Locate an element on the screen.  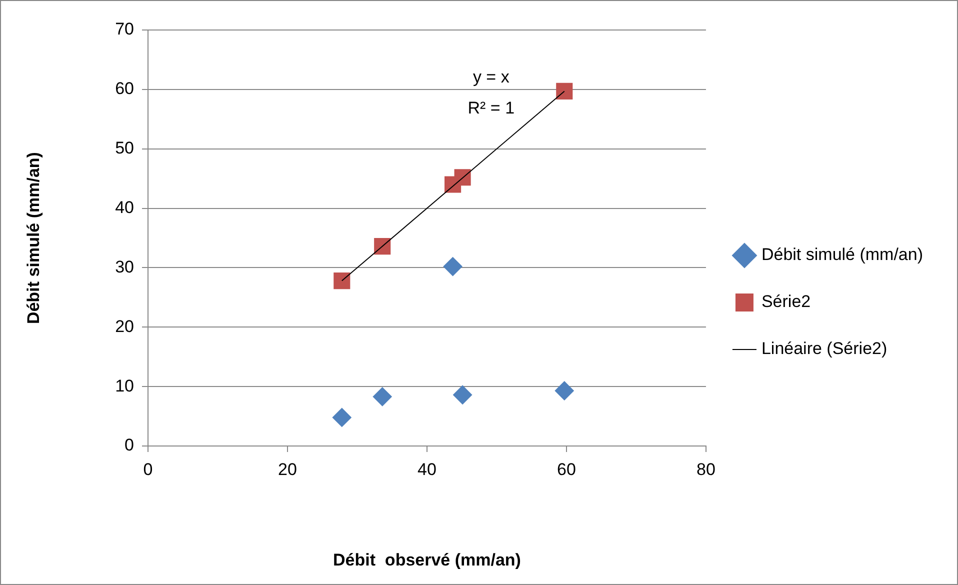
legend-label: Débit simulé (mm/an) is located at coordinates (842, 254).